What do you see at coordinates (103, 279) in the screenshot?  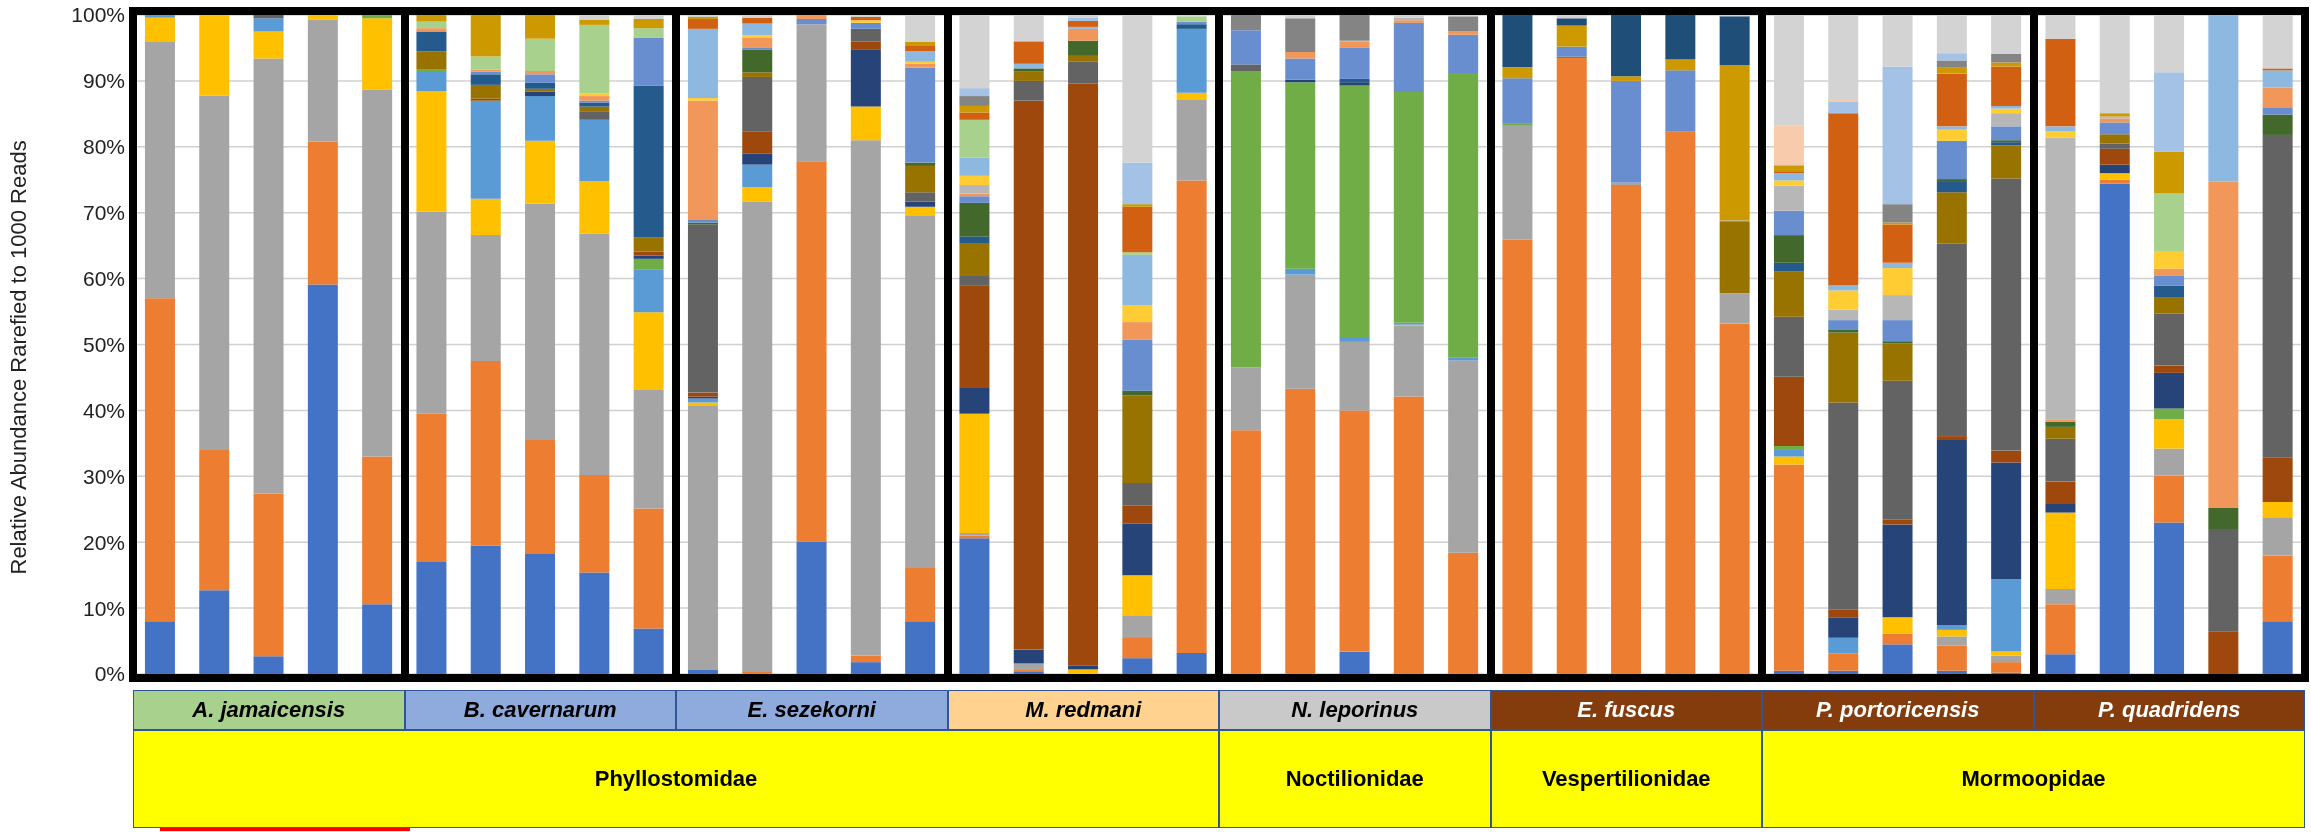 I see `y-tick-label: 60%` at bounding box center [103, 279].